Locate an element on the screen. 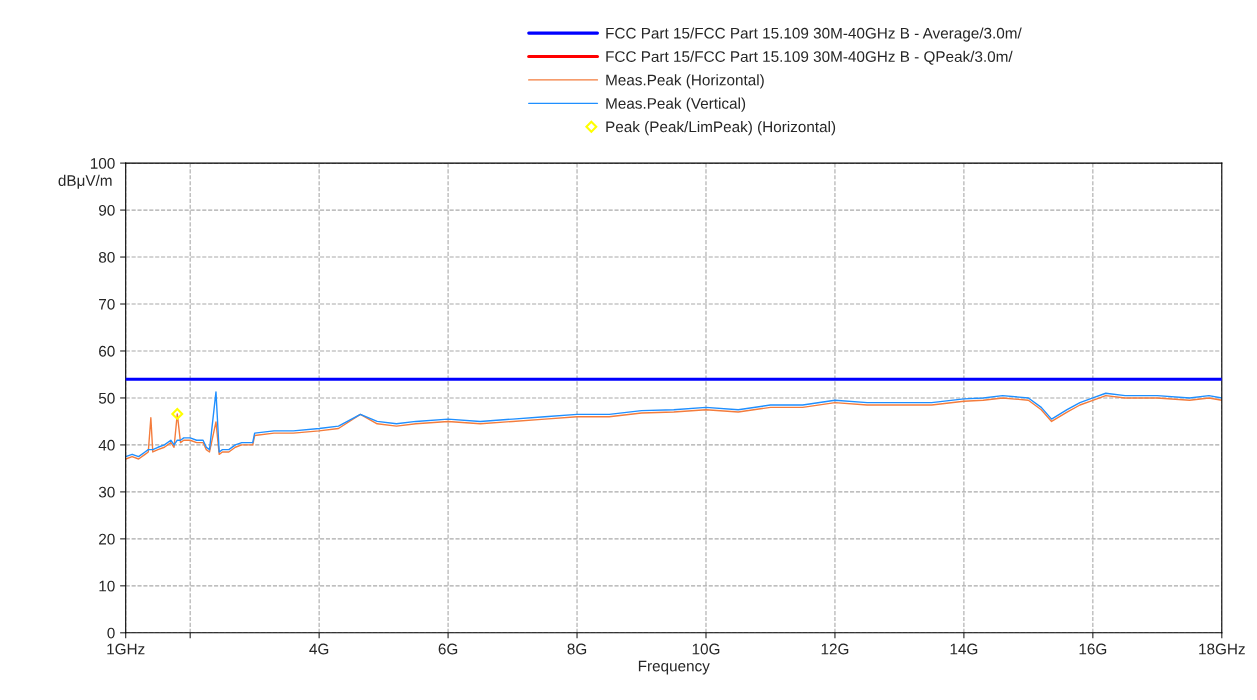  x-tick-label: 16G is located at coordinates (1093, 649).